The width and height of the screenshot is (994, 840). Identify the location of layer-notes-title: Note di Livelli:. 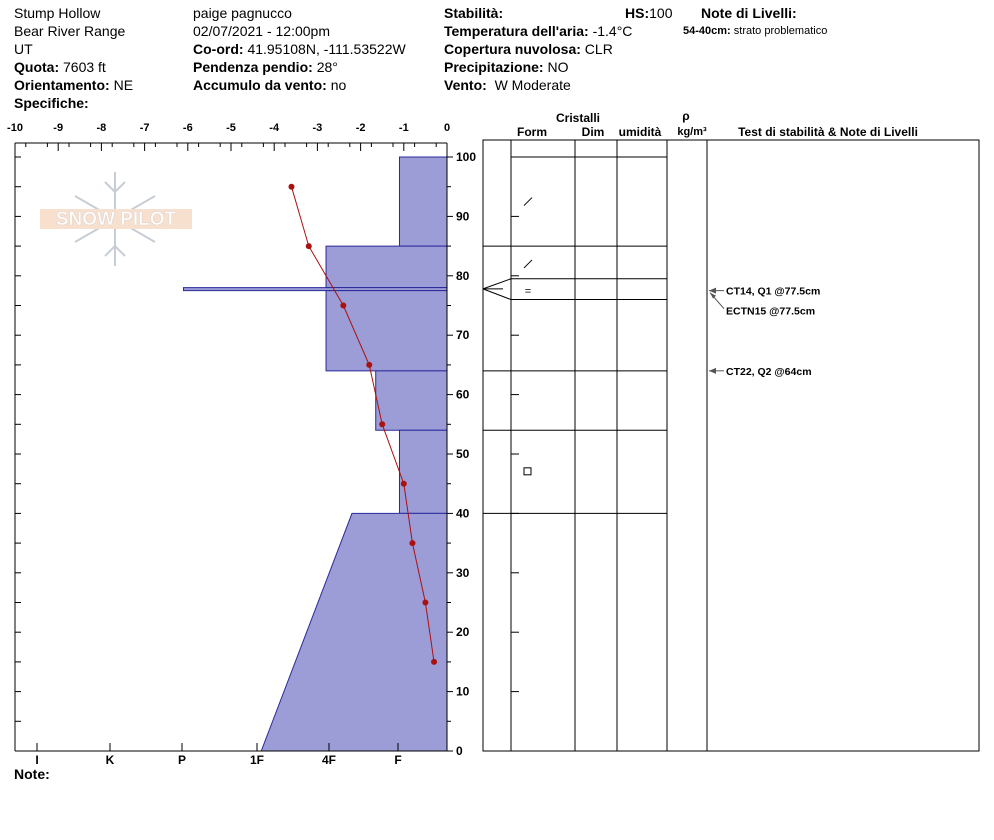
(749, 13).